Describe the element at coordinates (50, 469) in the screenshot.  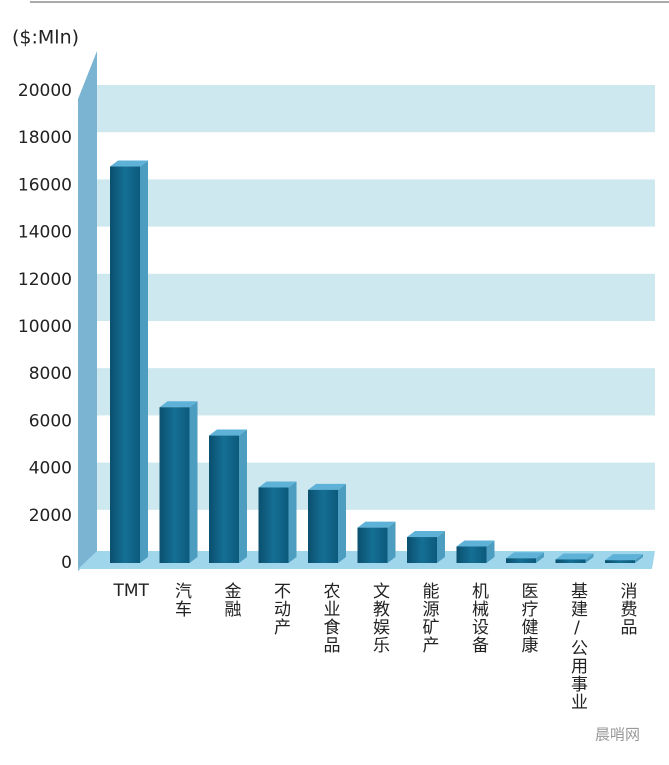
I see `y-tick-label: 4000` at that location.